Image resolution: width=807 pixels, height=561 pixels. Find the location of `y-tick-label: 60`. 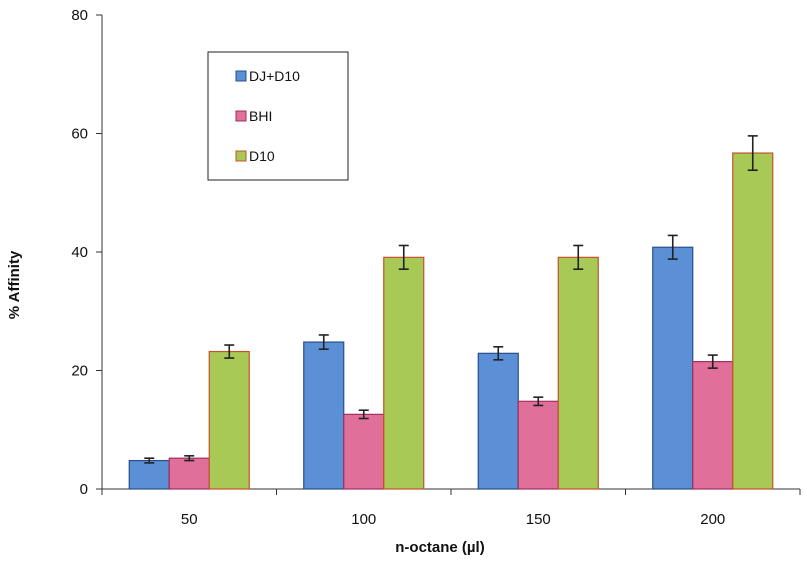

y-tick-label: 60 is located at coordinates (79, 134).